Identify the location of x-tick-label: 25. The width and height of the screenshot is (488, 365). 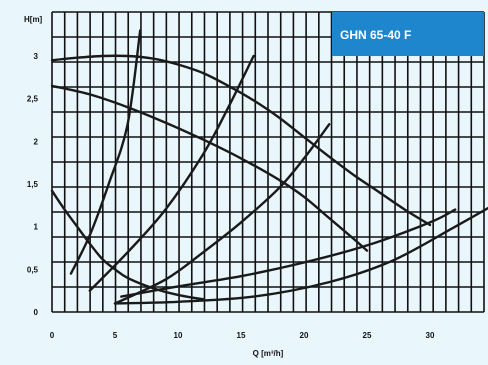
(367, 335).